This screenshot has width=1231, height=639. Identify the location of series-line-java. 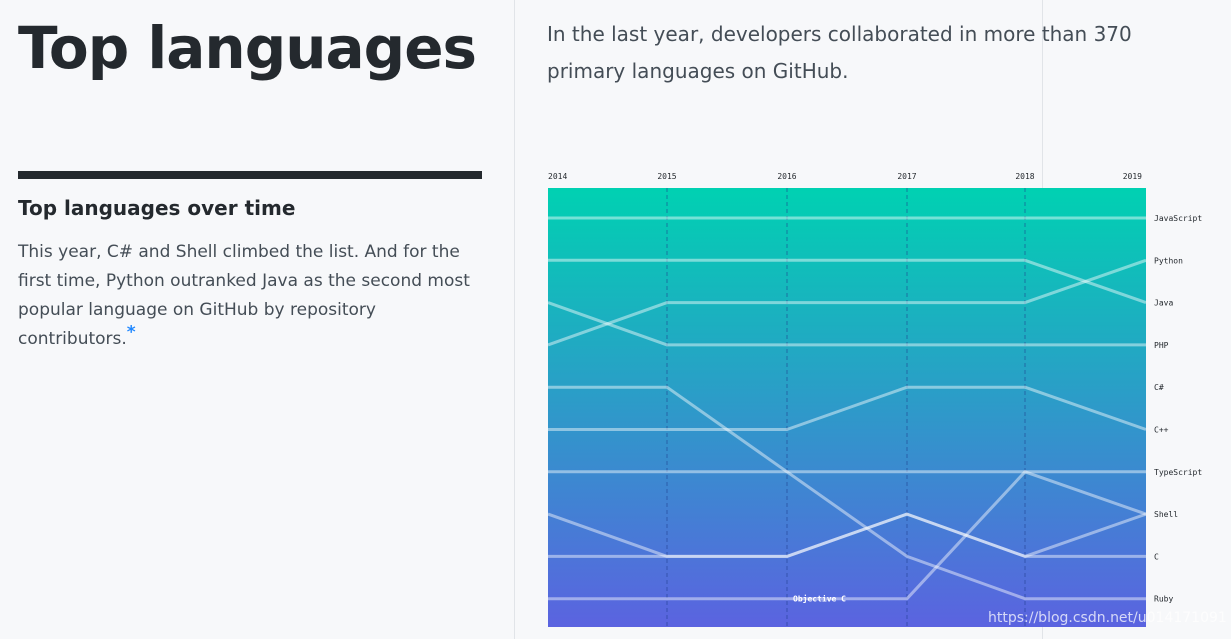
(847, 302).